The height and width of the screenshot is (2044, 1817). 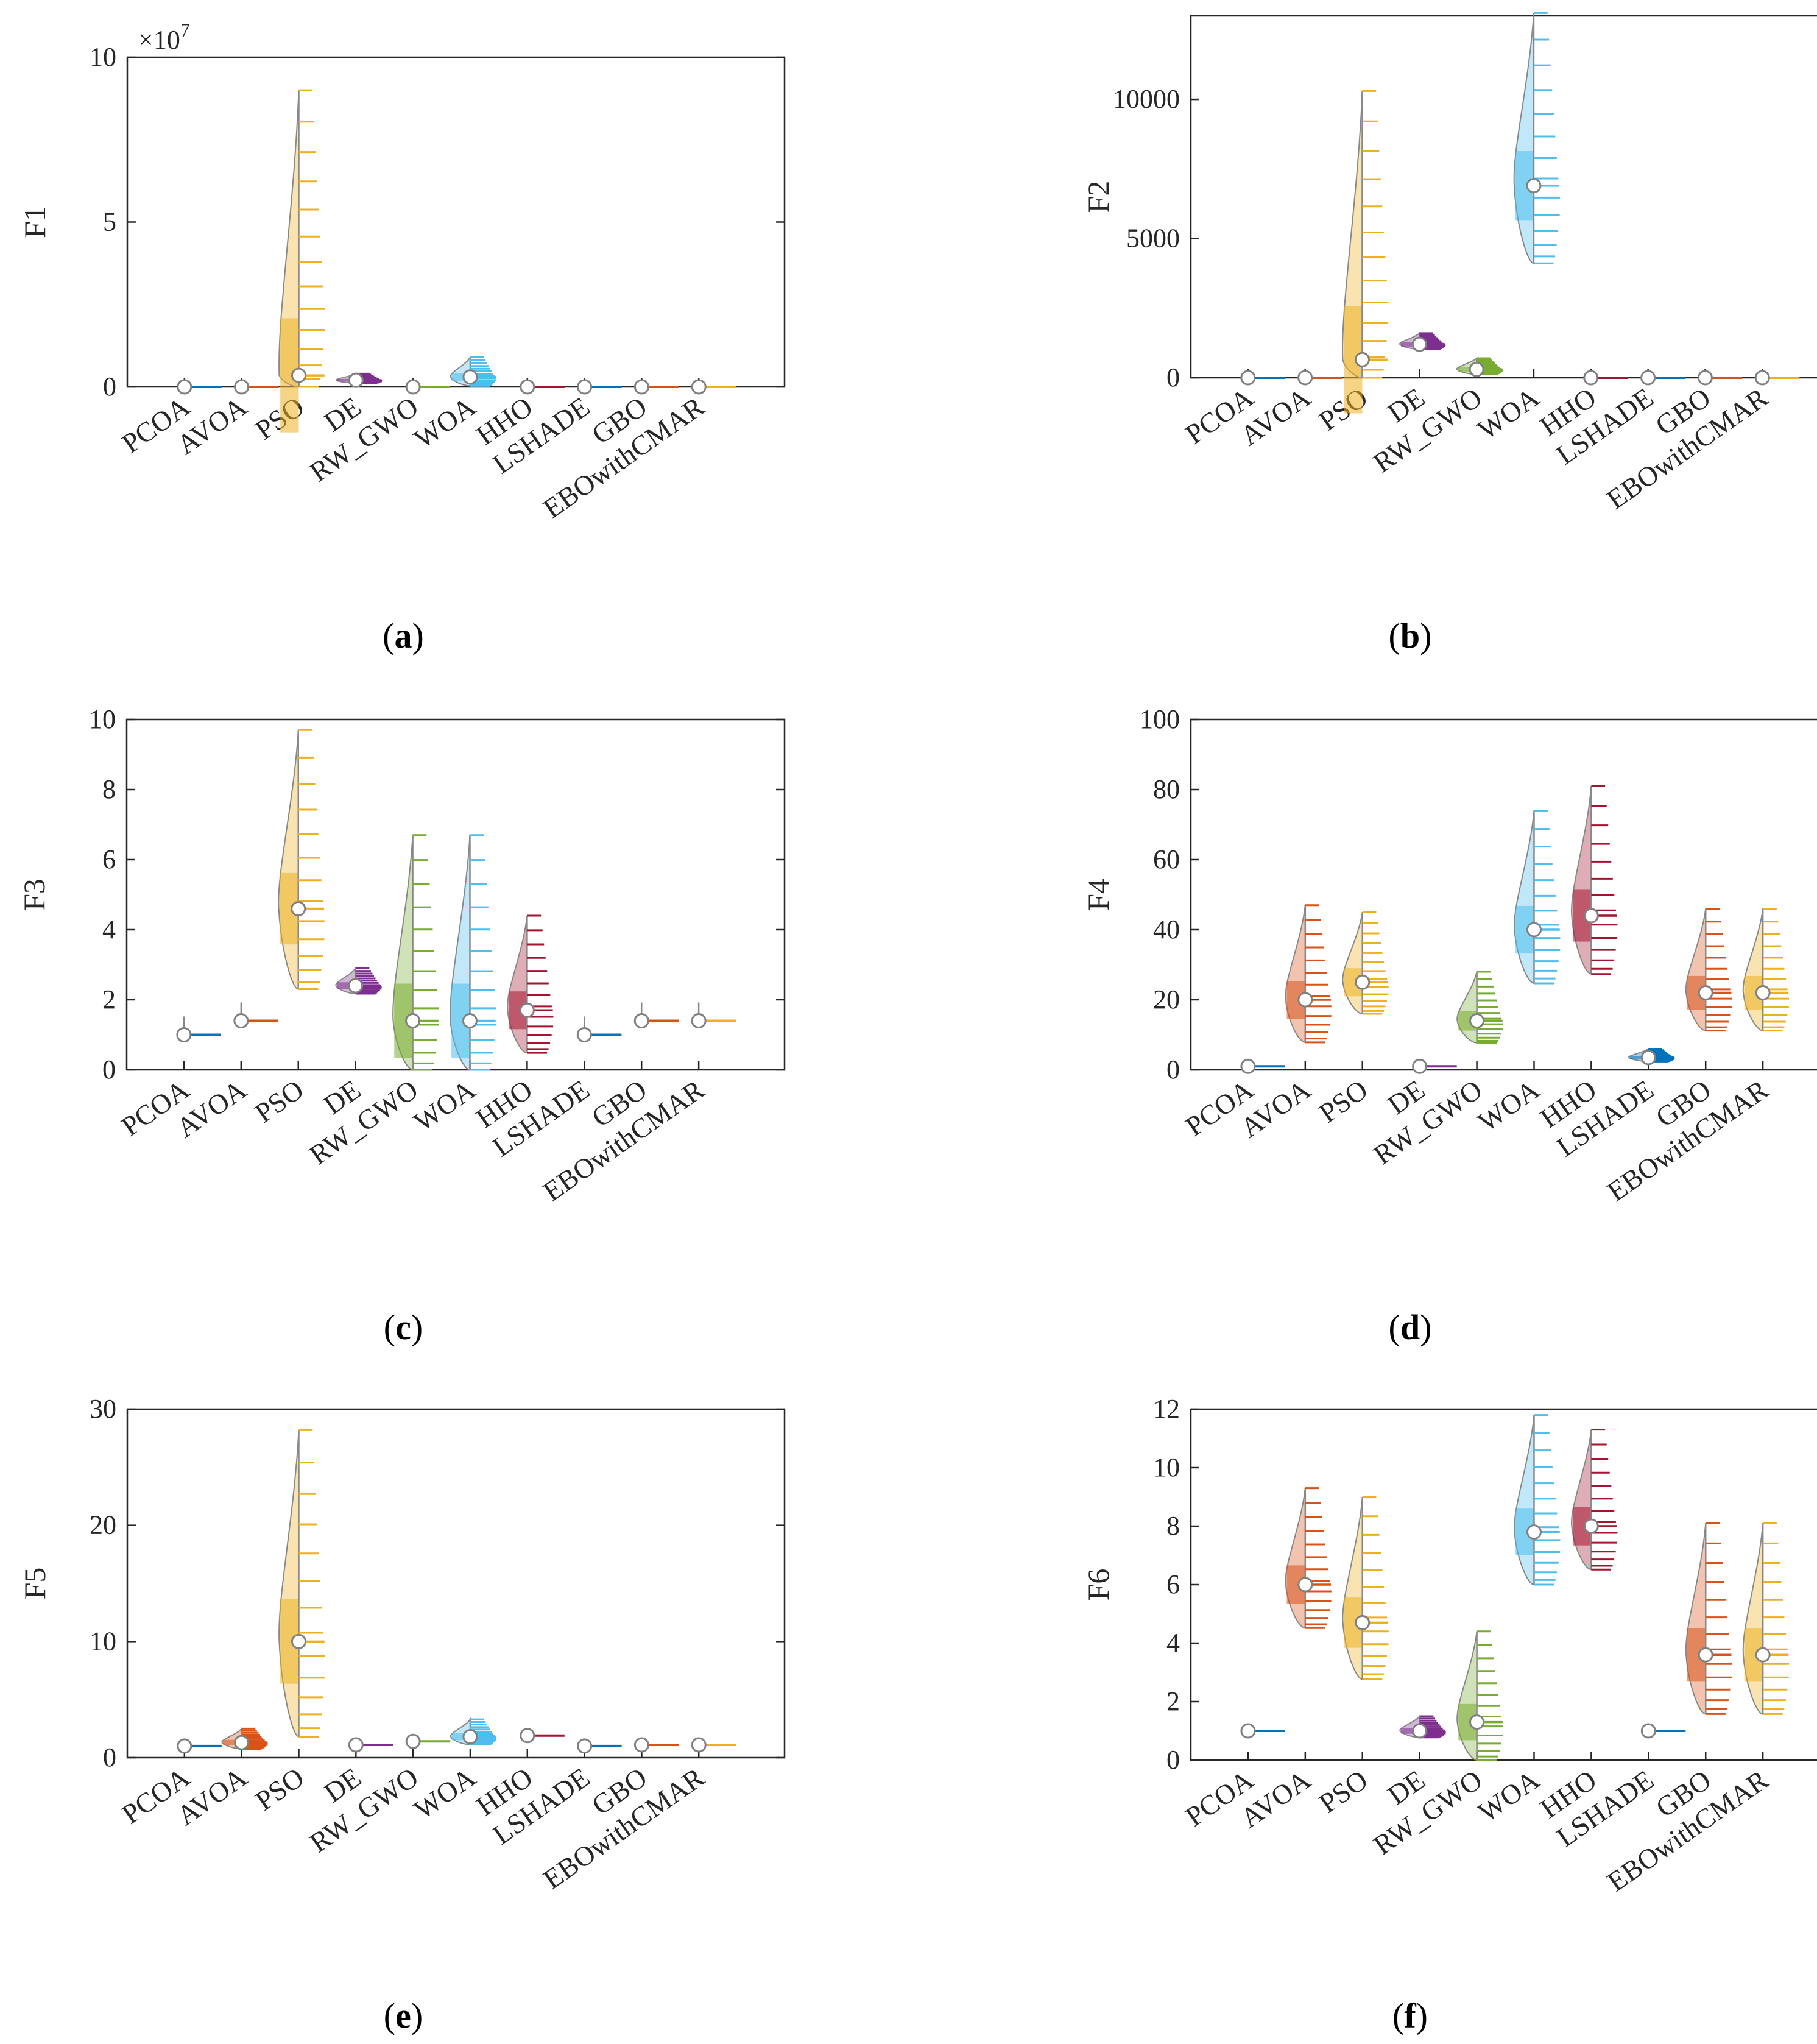 What do you see at coordinates (1410, 2016) in the screenshot?
I see `panel-label-f: (f)` at bounding box center [1410, 2016].